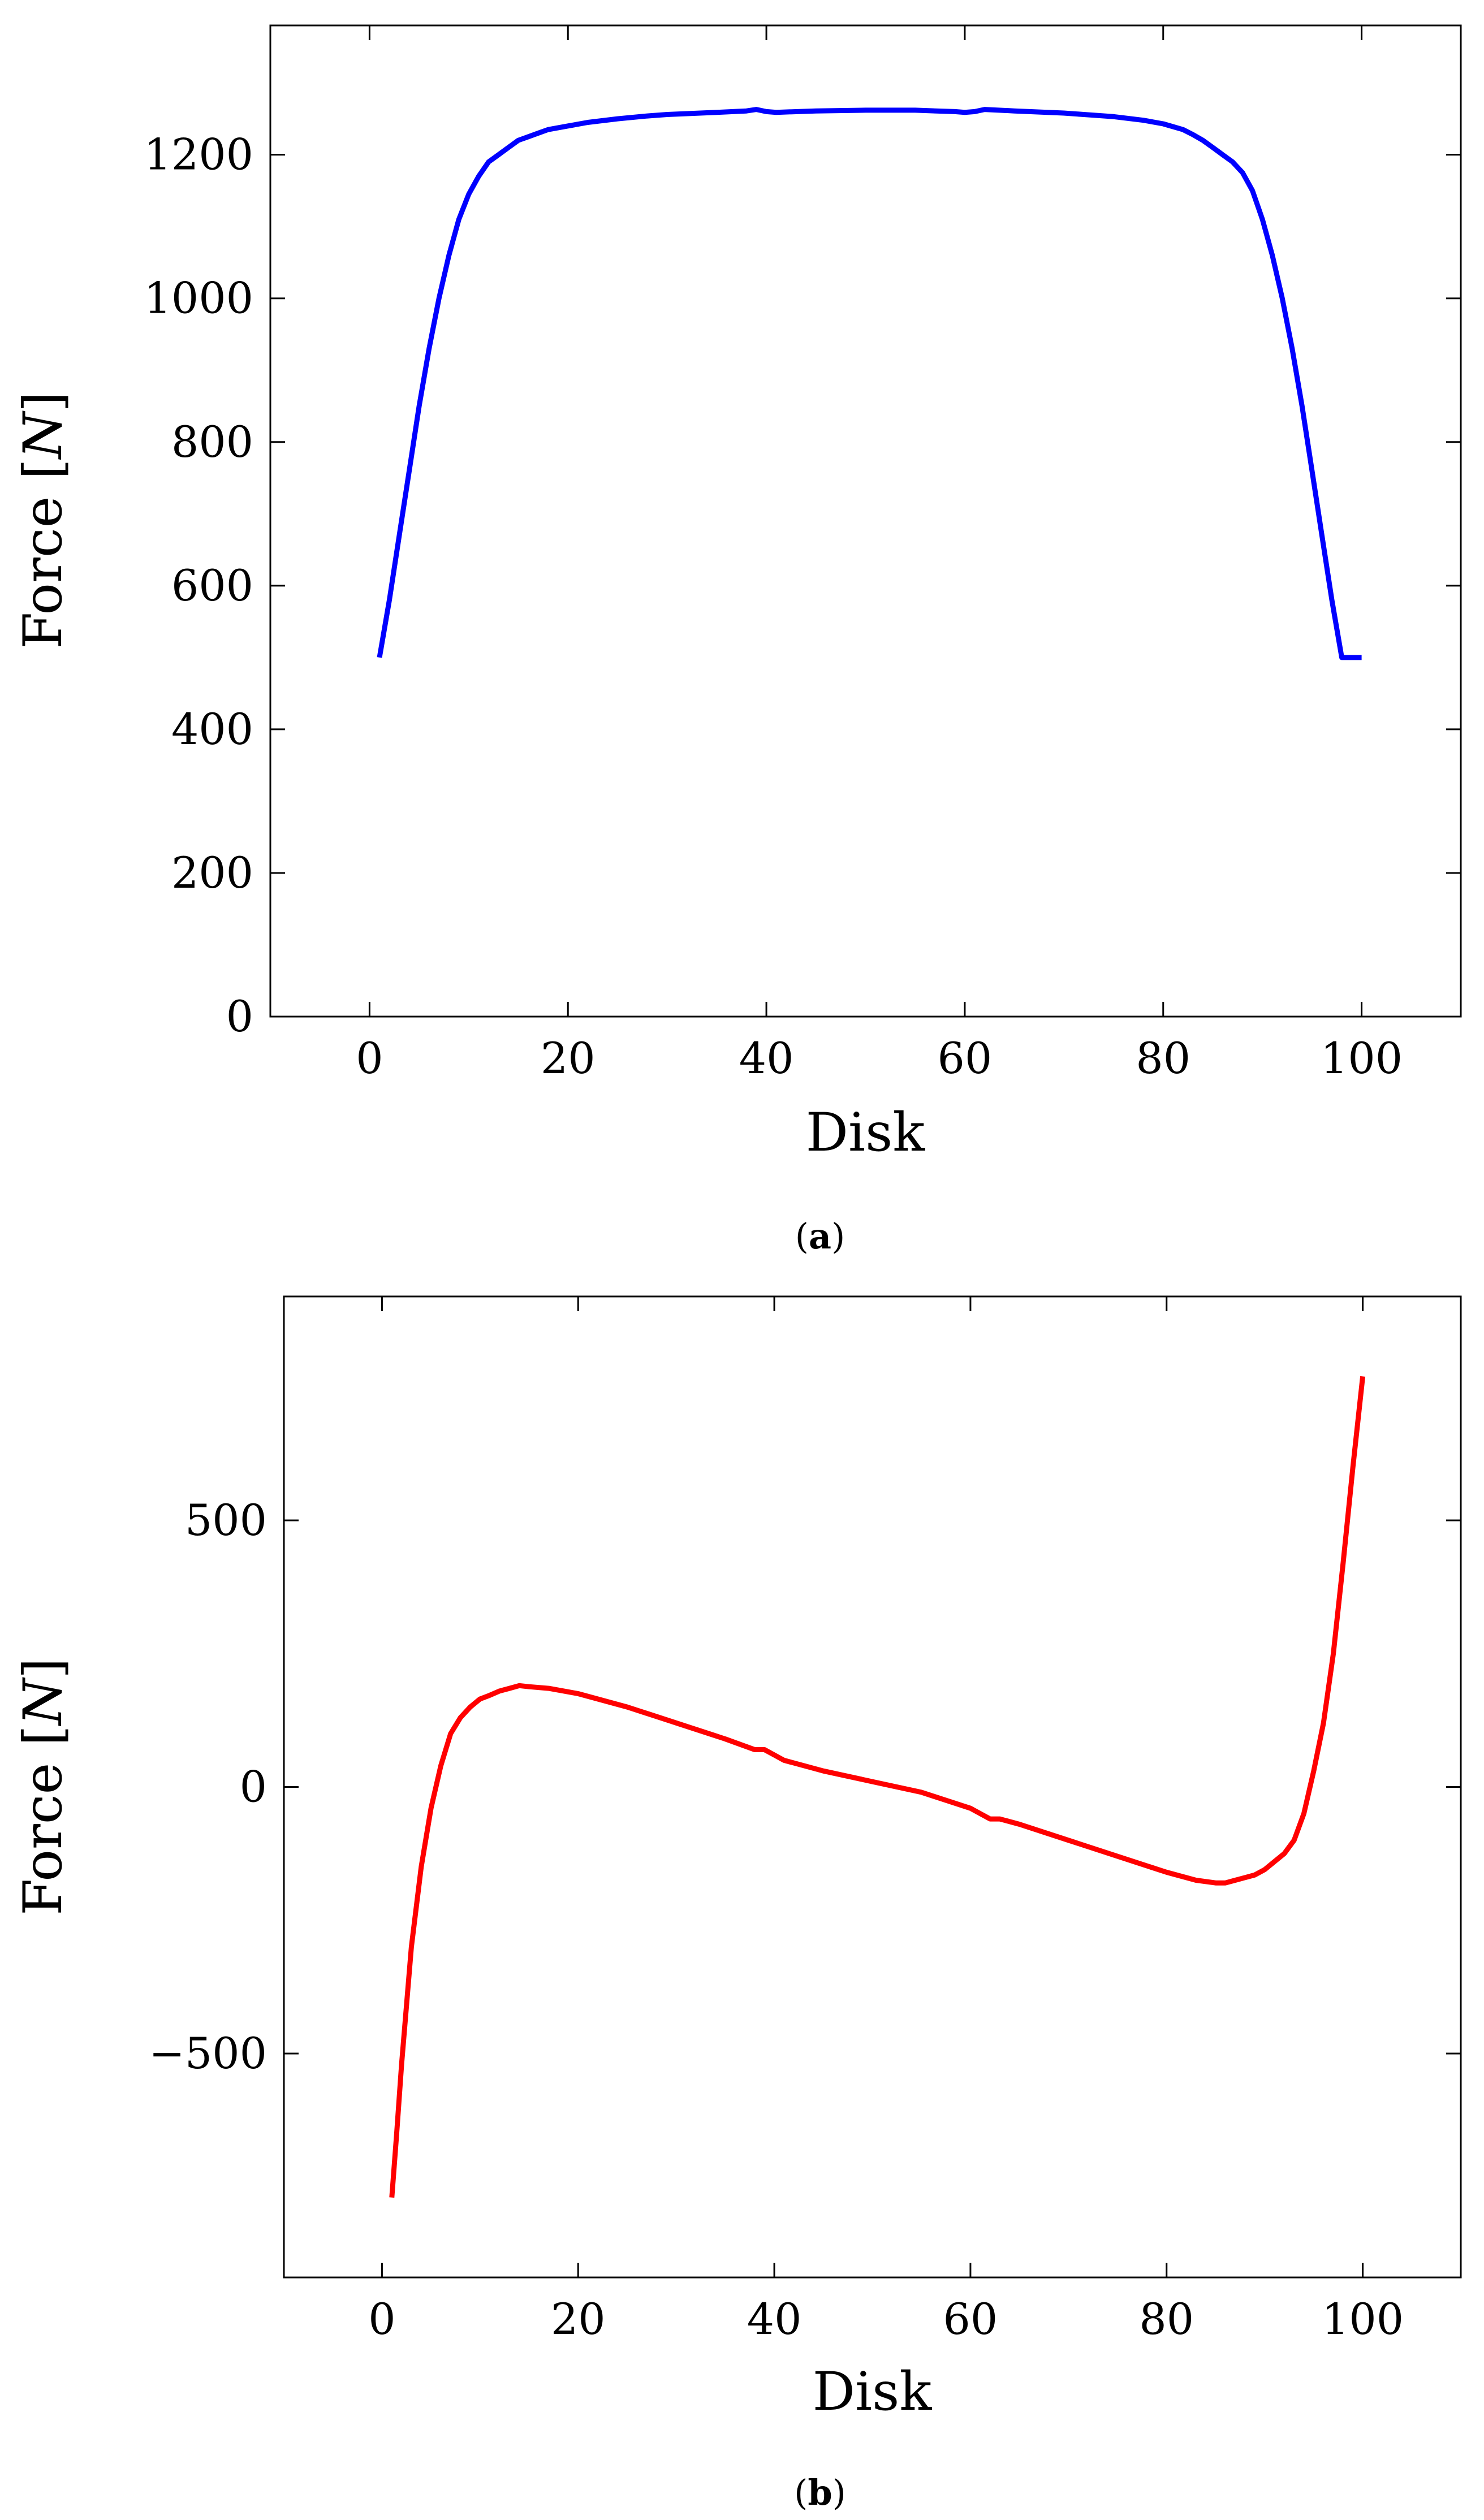 The image size is (1484, 2520). I want to click on panel-caption-b: (b), so click(820, 2492).